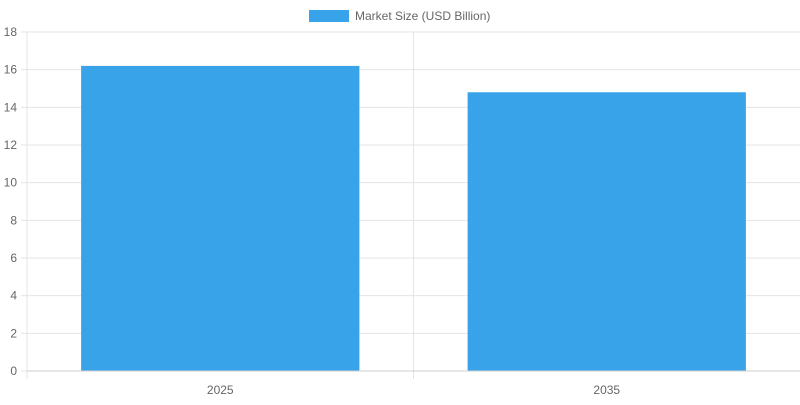 The image size is (800, 405). What do you see at coordinates (11, 107) in the screenshot?
I see `y-tick-label: 14` at bounding box center [11, 107].